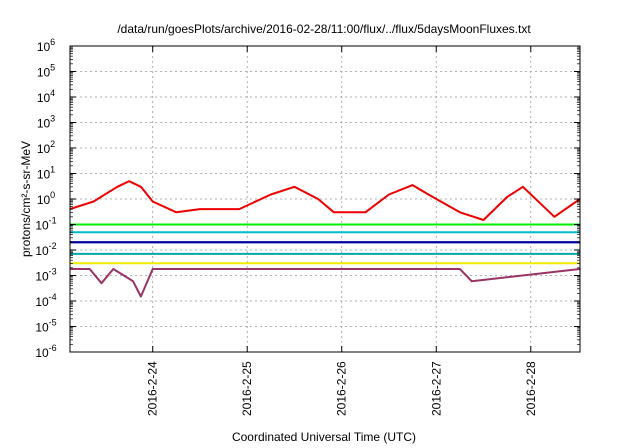 This screenshot has height=448, width=640. Describe the element at coordinates (45, 275) in the screenshot. I see `y-tick-label: 10⁻³` at that location.